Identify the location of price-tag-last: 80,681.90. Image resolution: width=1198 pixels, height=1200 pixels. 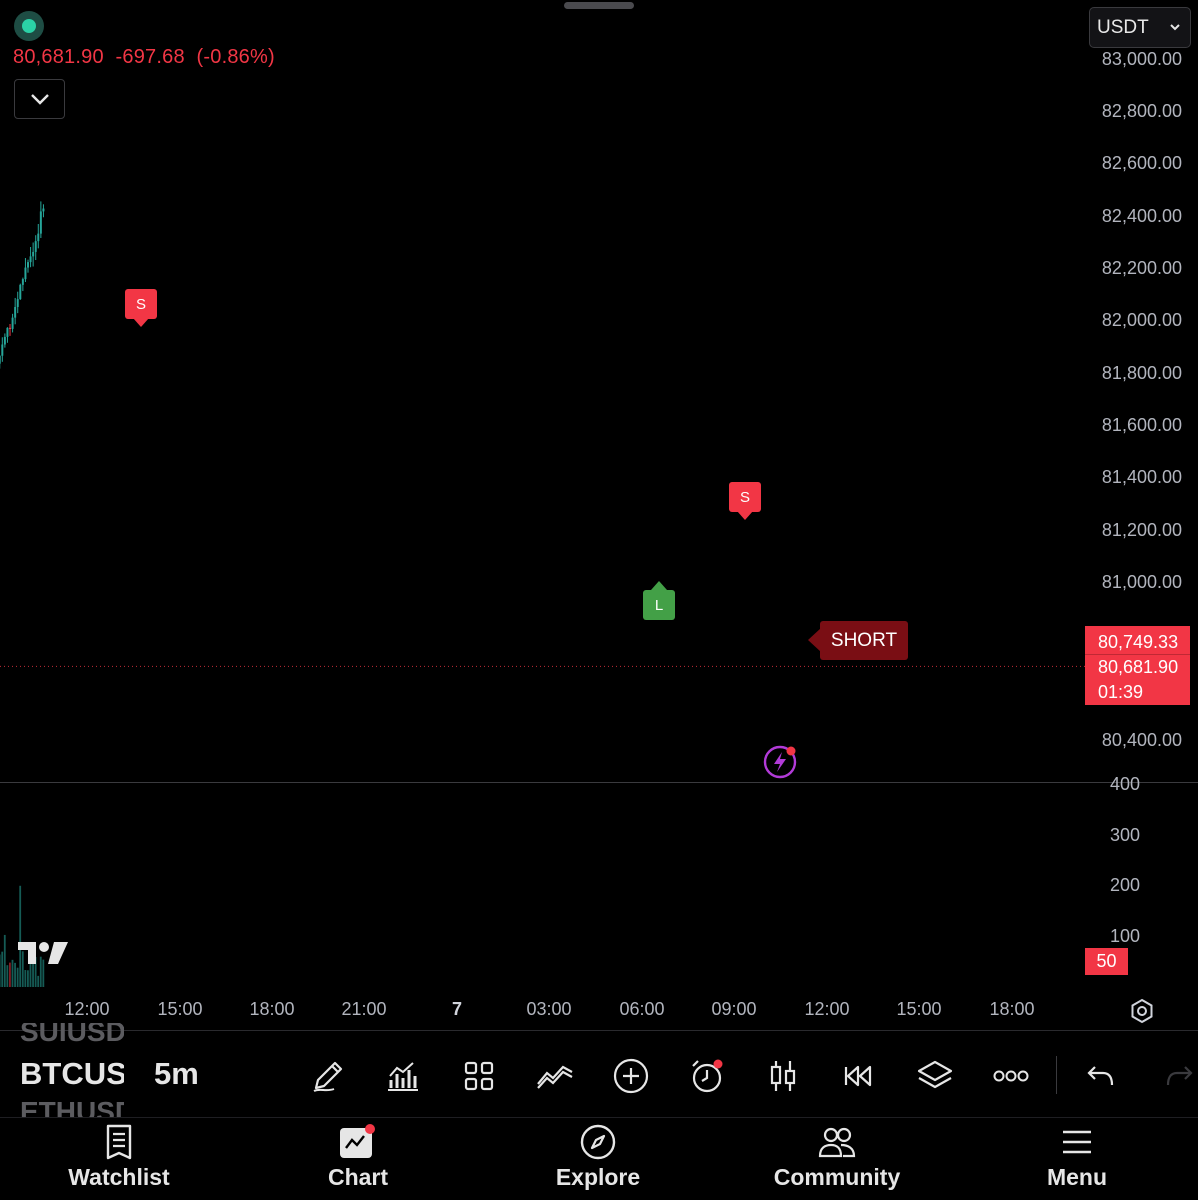
(1138, 667).